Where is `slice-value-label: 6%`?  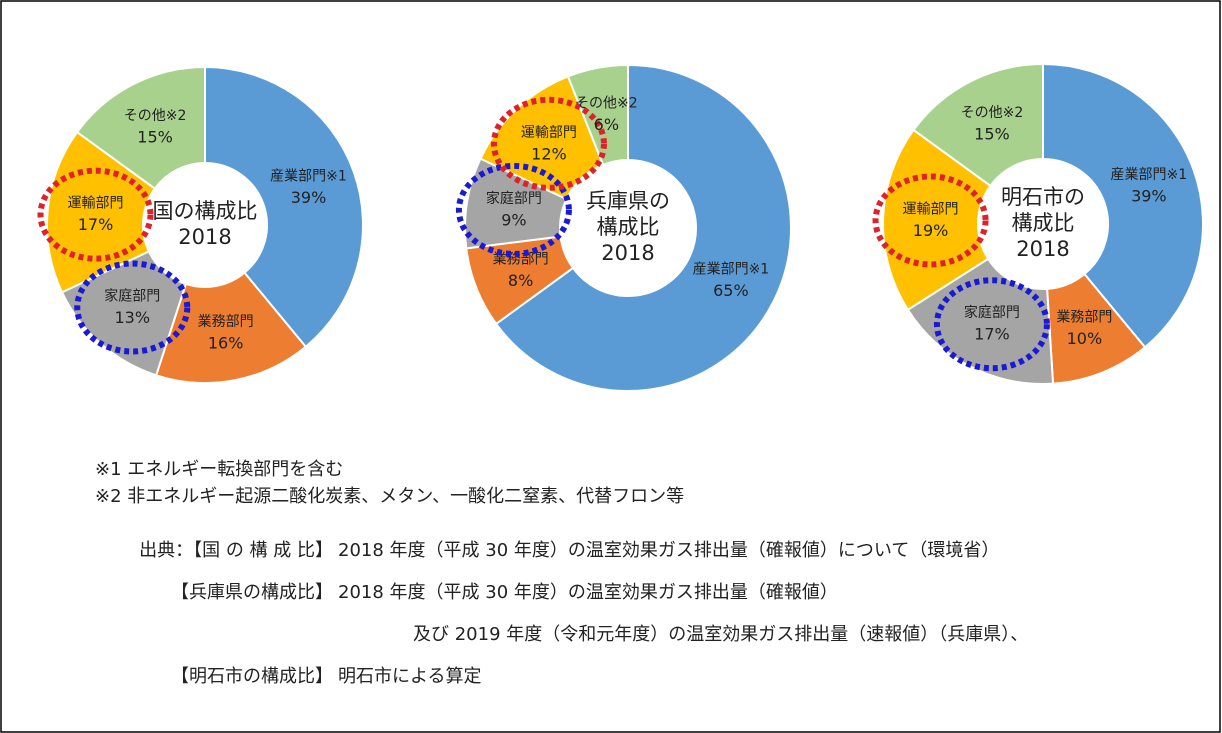 slice-value-label: 6% is located at coordinates (606, 124).